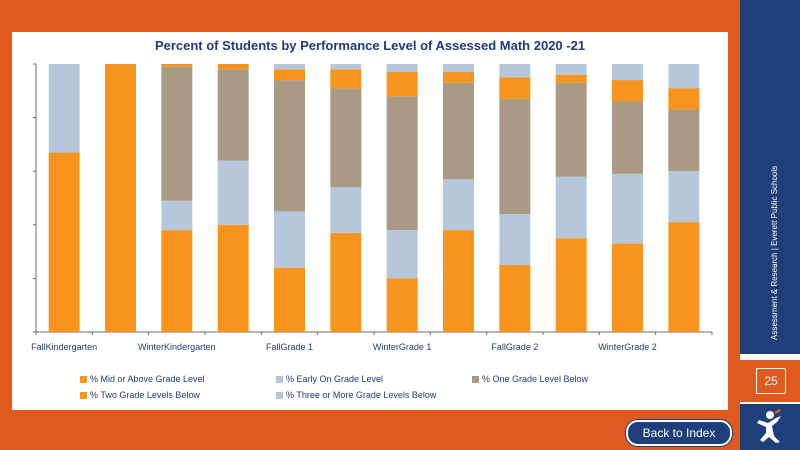 This screenshot has width=800, height=450. What do you see at coordinates (177, 65) in the screenshot?
I see `bar-segment-s3-c2` at bounding box center [177, 65].